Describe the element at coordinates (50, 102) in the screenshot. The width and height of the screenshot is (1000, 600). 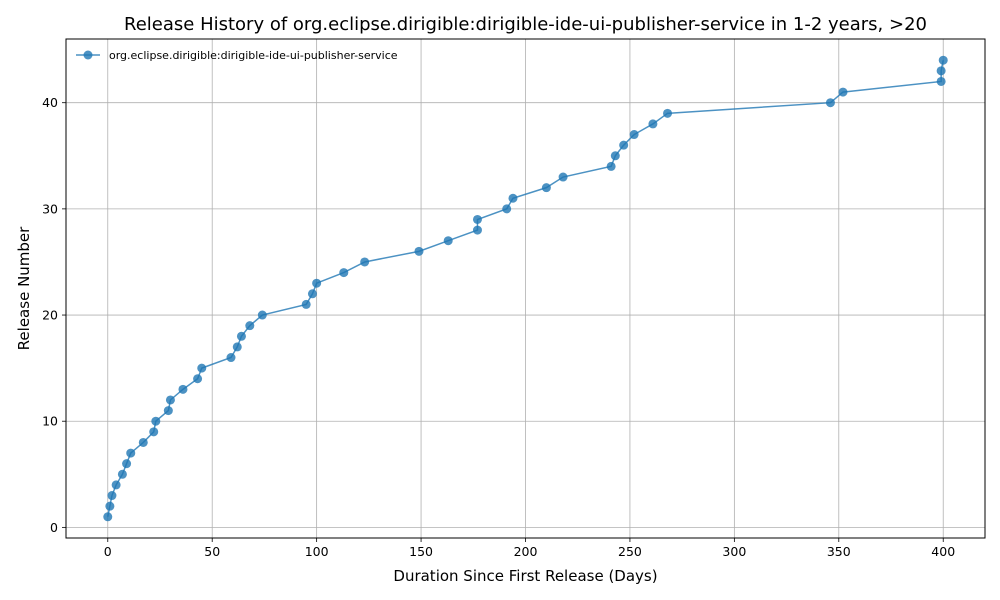
I see `y-tick-label: 40` at that location.